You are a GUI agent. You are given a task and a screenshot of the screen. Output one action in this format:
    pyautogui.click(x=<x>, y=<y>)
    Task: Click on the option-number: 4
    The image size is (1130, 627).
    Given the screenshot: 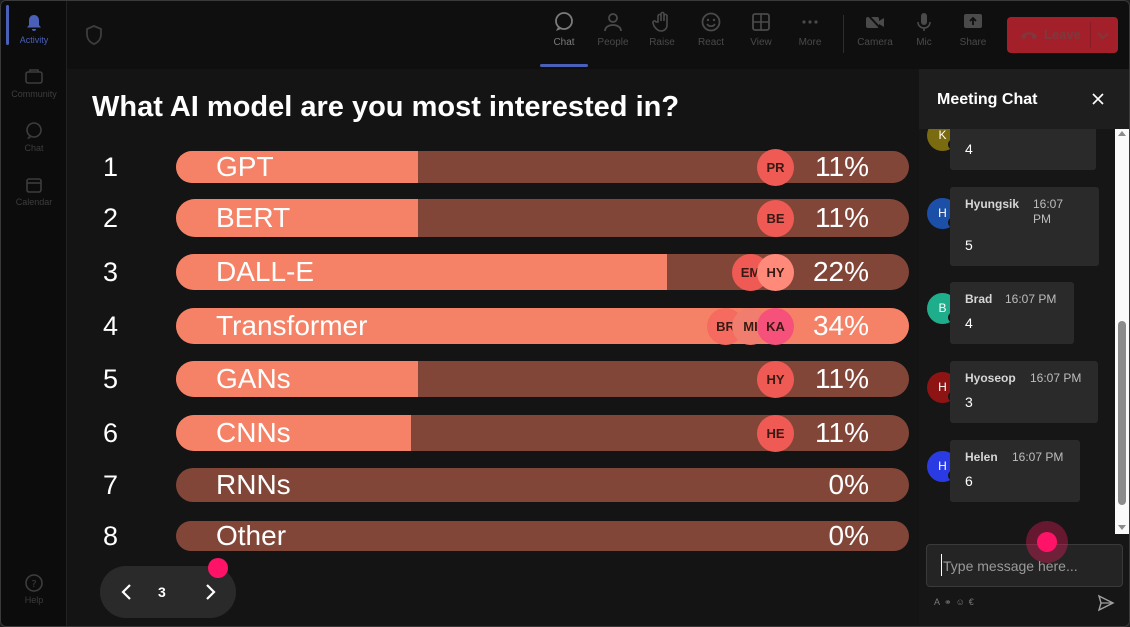 What is the action you would take?
    pyautogui.click(x=111, y=326)
    